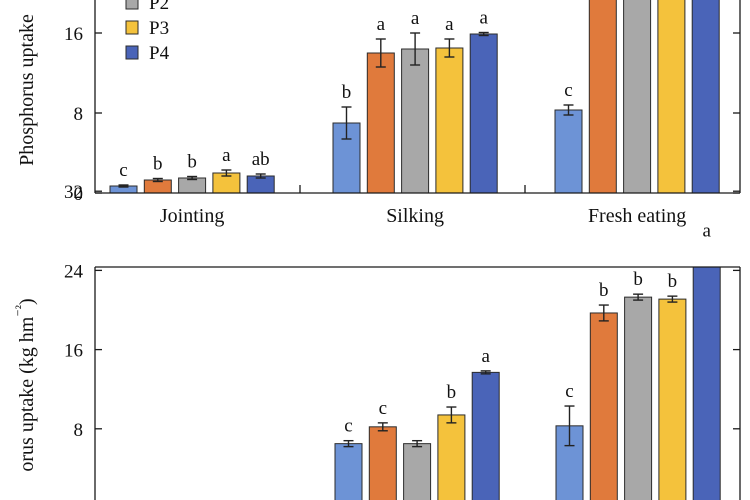 The width and height of the screenshot is (750, 500). What do you see at coordinates (192, 216) in the screenshot?
I see `category-label: Jointing` at bounding box center [192, 216].